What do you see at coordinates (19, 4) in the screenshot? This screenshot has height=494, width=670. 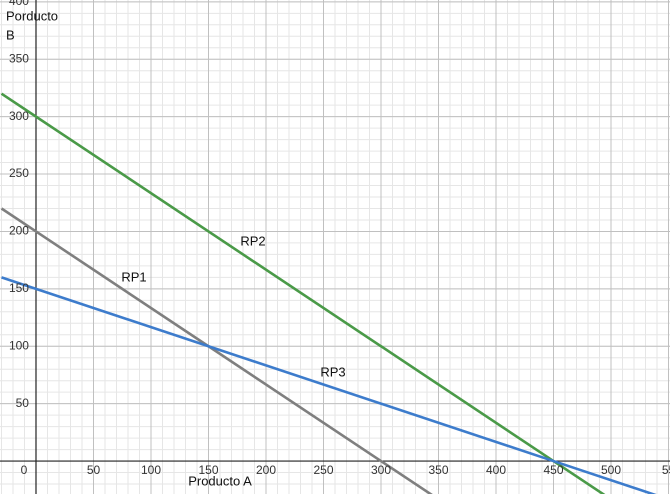 I see `y-tick-label: 400` at bounding box center [19, 4].